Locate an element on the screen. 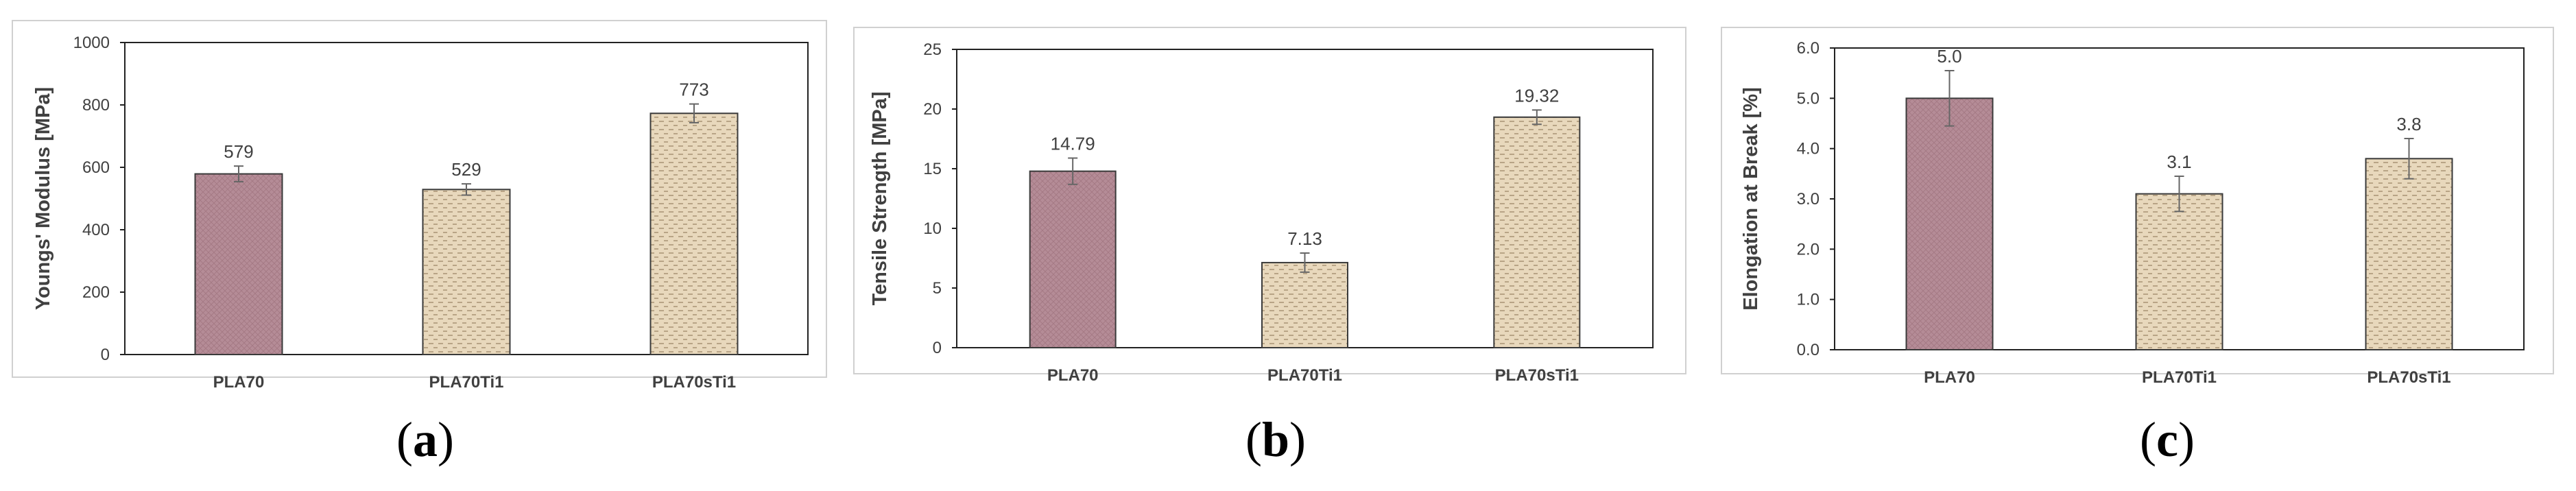 This screenshot has height=491, width=2576. y-tick-label: 15 is located at coordinates (932, 169).